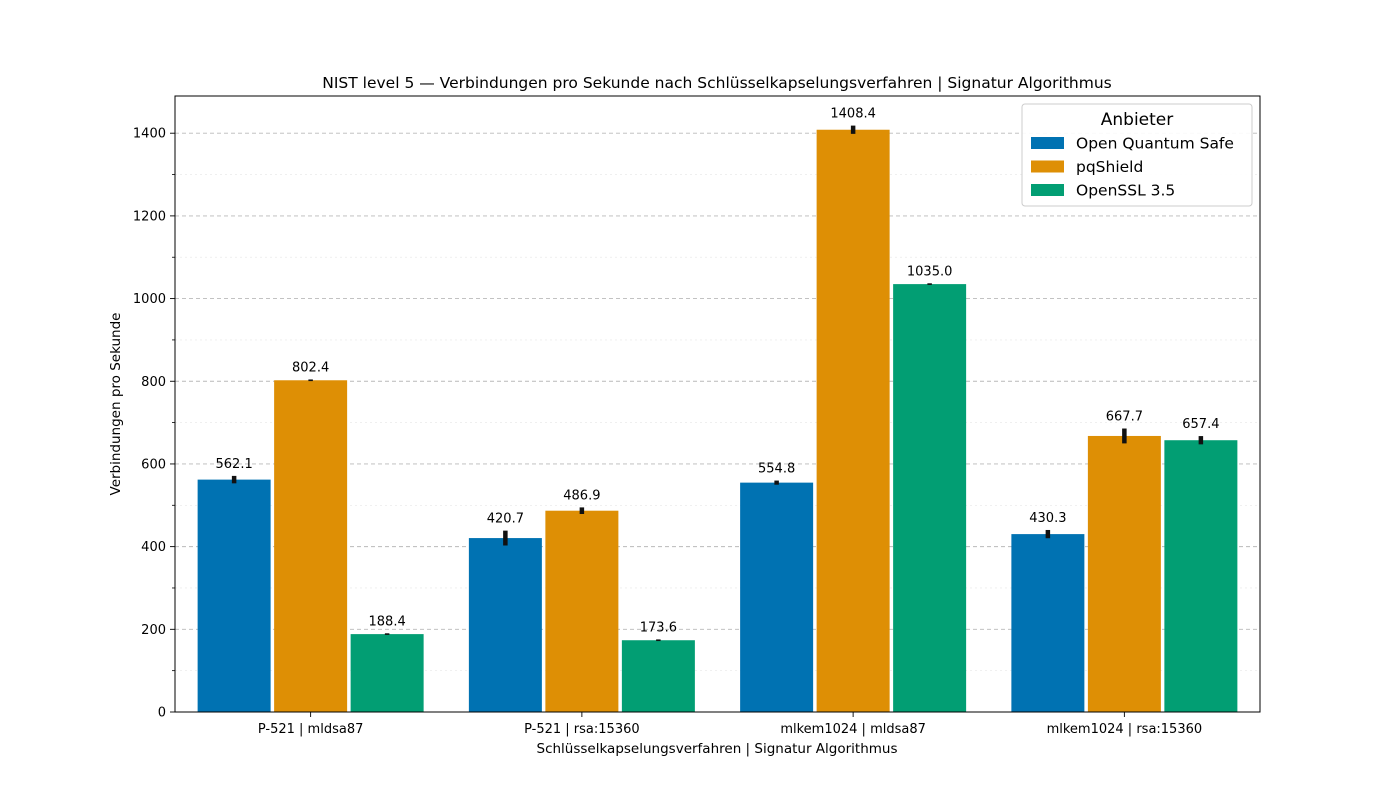  I want to click on y-tick-label: 1200, so click(149, 216).